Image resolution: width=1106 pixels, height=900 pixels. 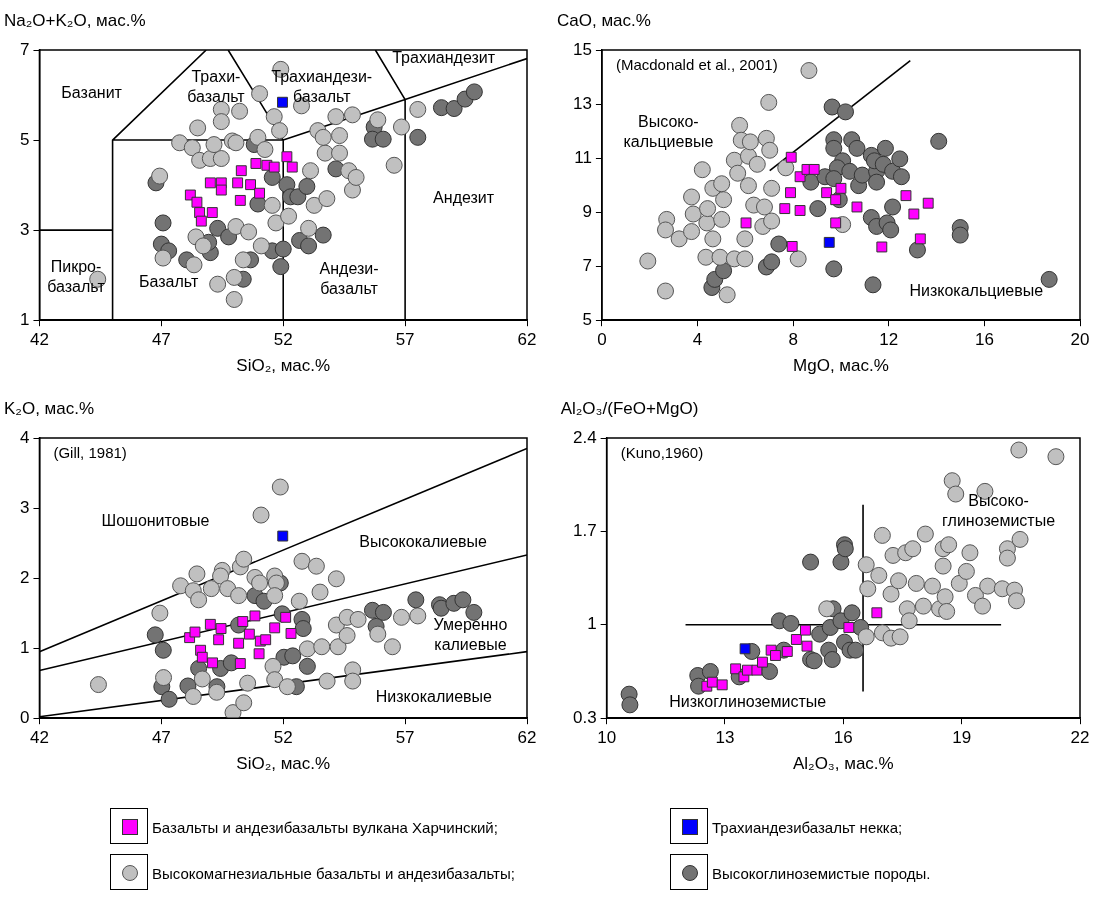 I want to click on x-tick-label: 62, so click(x=527, y=738).